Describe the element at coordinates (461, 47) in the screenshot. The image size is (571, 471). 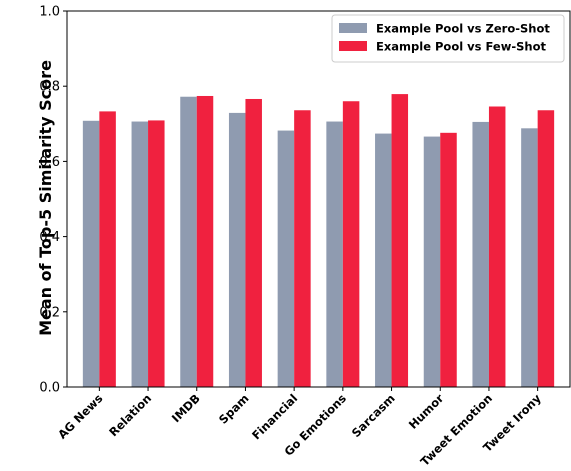
I see `legend-label: Example Pool vs Few-Shot` at that location.